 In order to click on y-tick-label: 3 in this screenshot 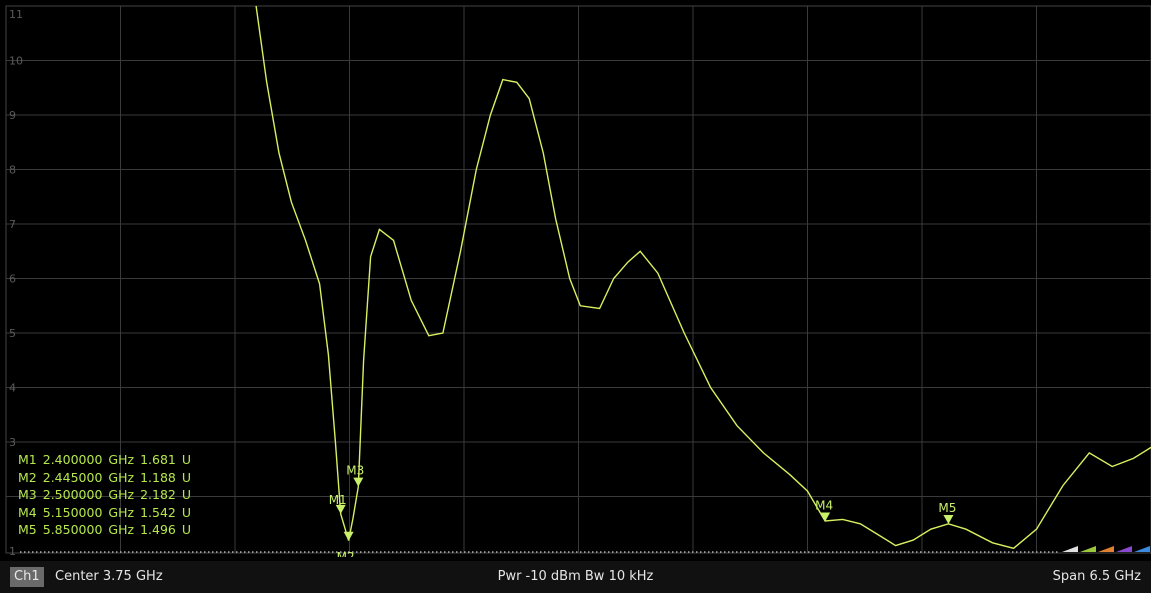, I will do `click(12, 442)`.